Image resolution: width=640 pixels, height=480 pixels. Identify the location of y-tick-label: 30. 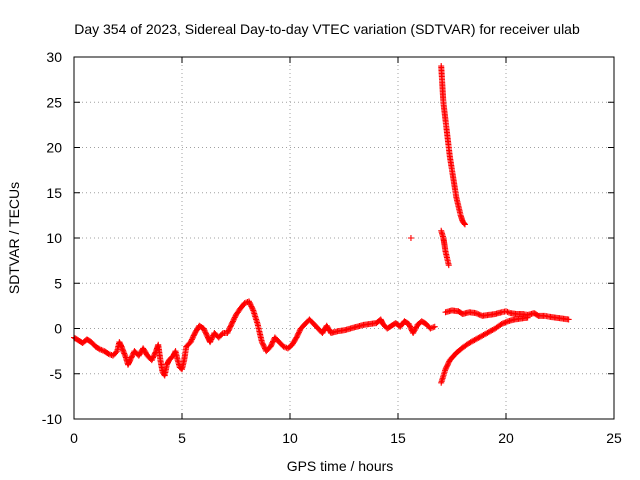
(54, 57).